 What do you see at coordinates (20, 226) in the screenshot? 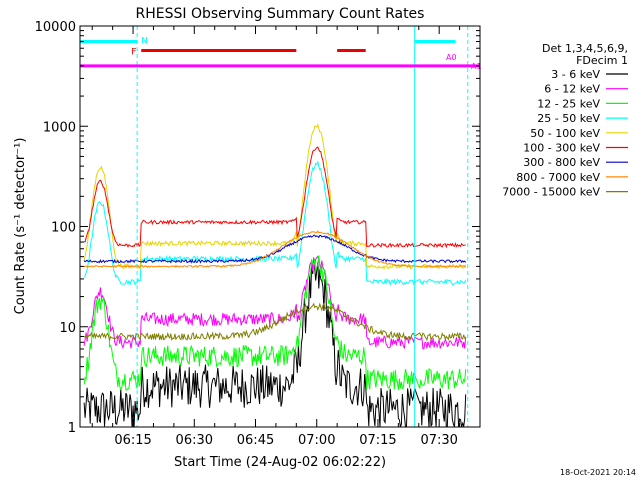
I see `y-axis-label: Count Rate (s⁻¹ detector⁻¹)` at bounding box center [20, 226].